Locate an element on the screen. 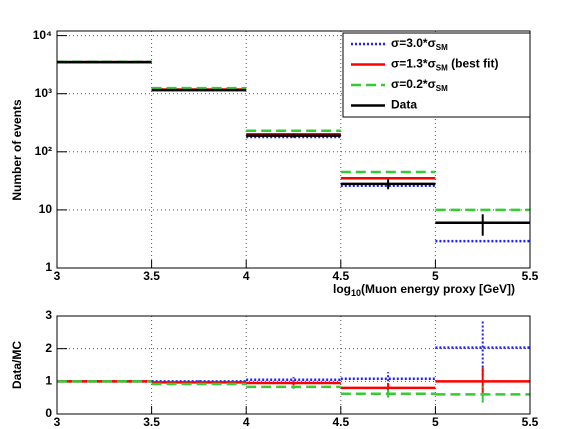 The width and height of the screenshot is (581, 429). legend-name: σ=0.2*σ is located at coordinates (413, 84).